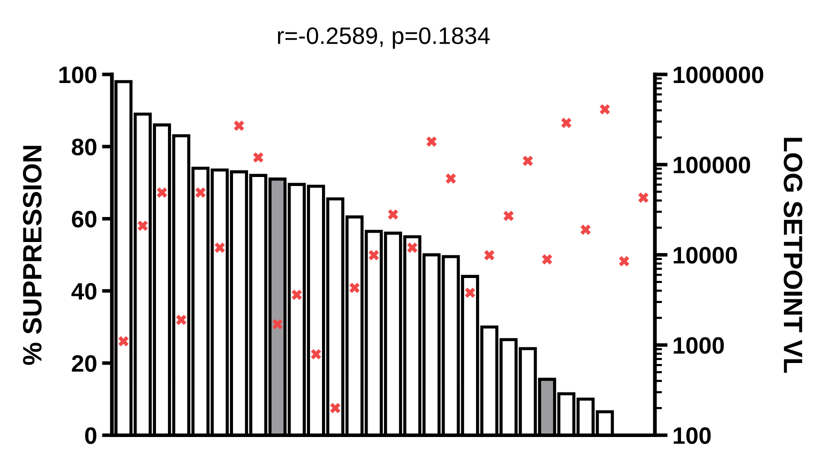 This screenshot has height=451, width=829. What do you see at coordinates (712, 165) in the screenshot?
I see `y2-tick-label: 100000` at bounding box center [712, 165].